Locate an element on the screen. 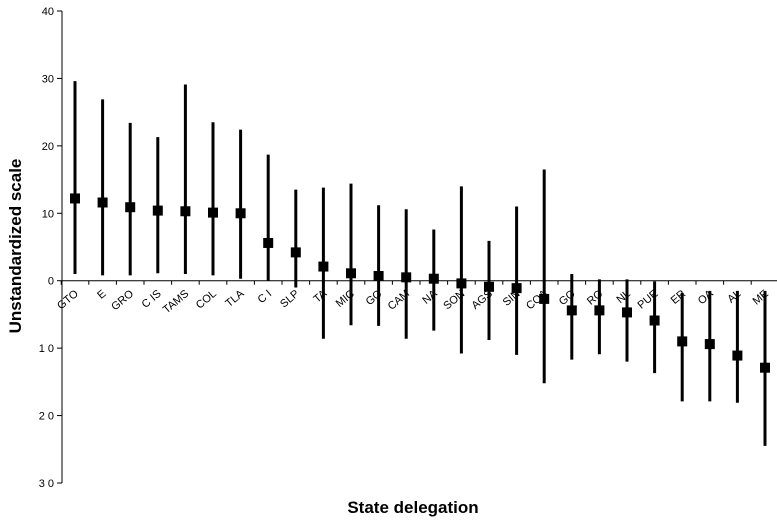  category-label: SLP is located at coordinates (290, 299).